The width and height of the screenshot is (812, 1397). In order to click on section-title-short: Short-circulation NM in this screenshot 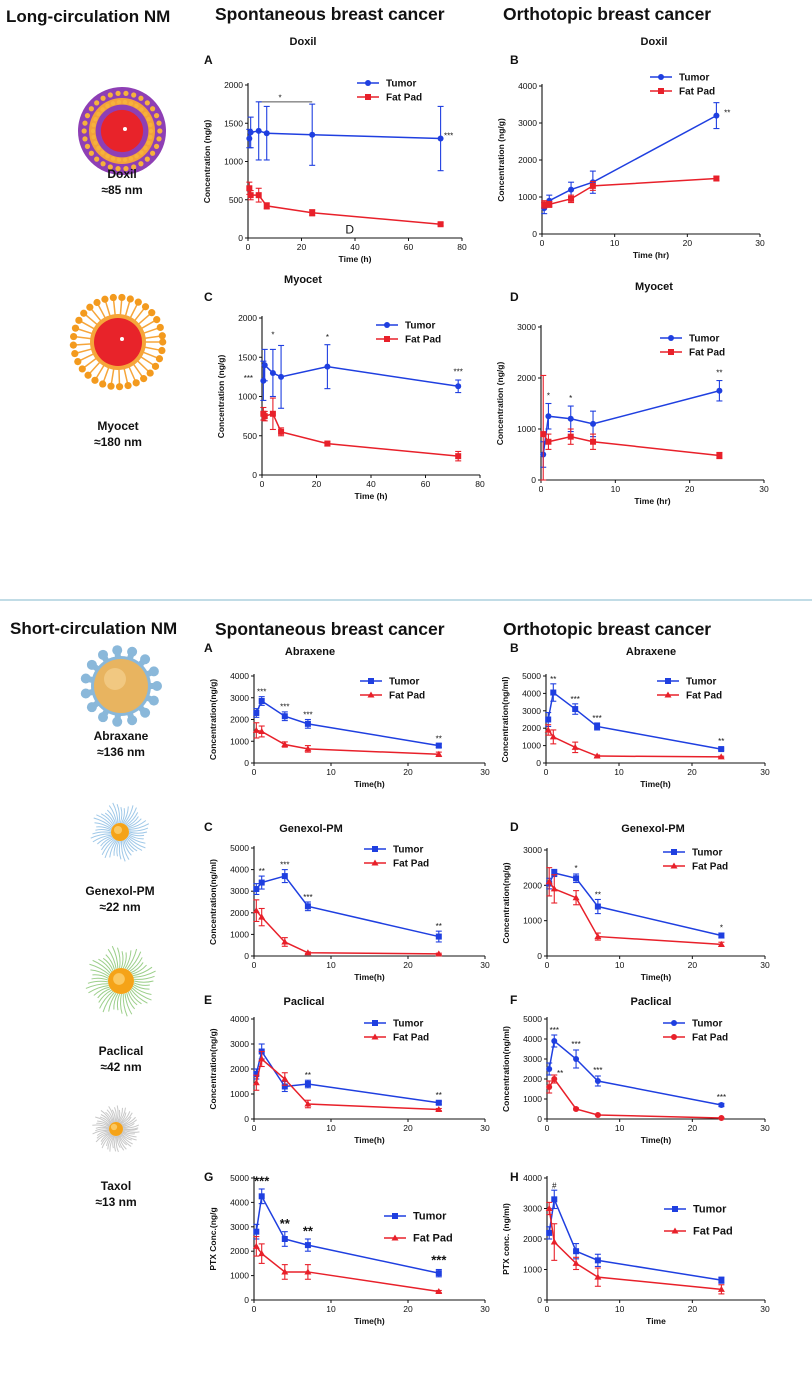, I will do `click(93, 628)`.